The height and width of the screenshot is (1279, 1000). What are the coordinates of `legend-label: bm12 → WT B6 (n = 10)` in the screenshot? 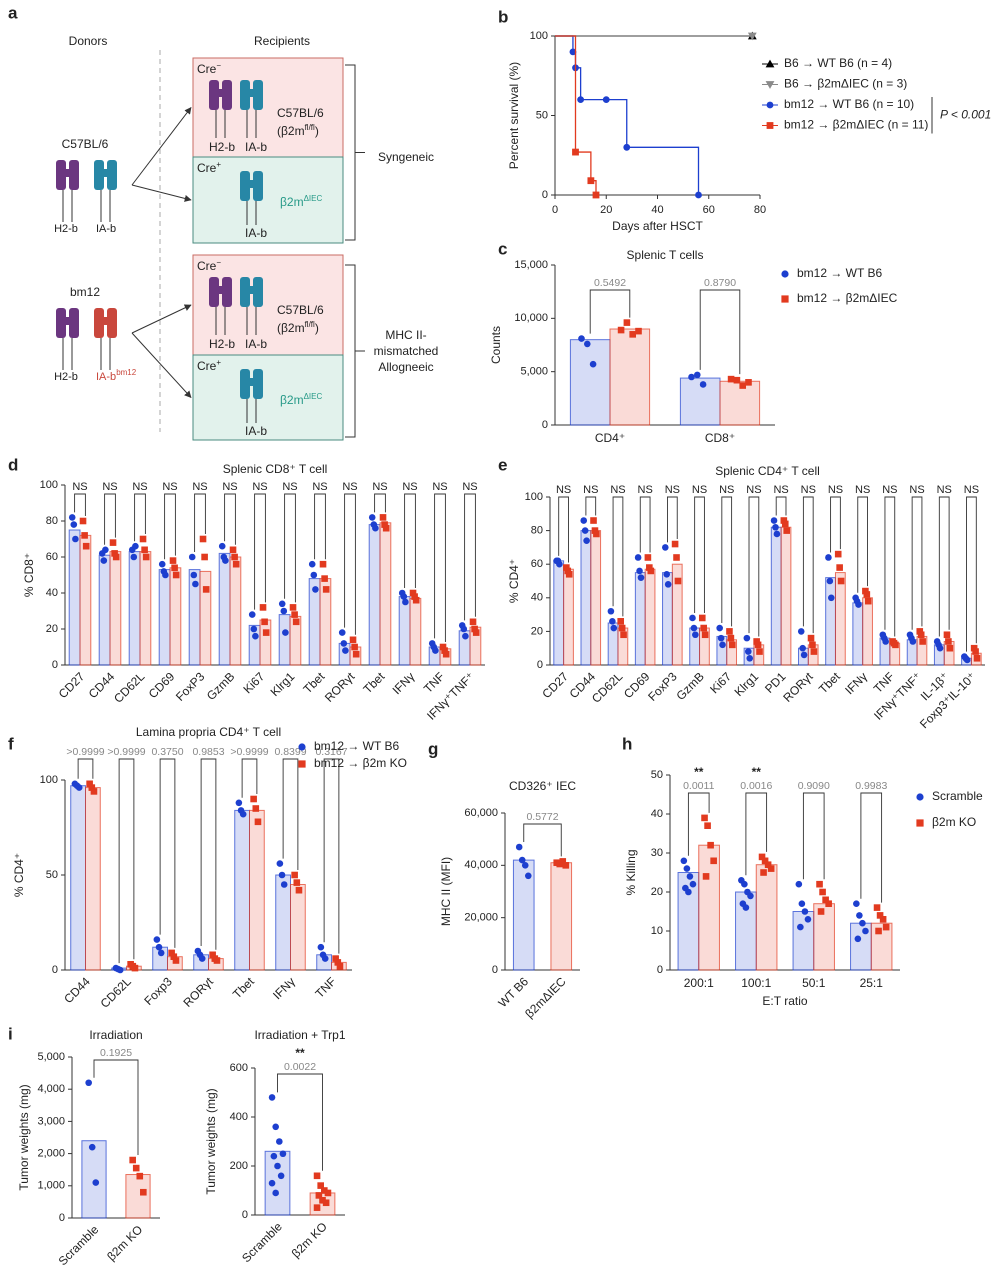 It's located at (849, 104).